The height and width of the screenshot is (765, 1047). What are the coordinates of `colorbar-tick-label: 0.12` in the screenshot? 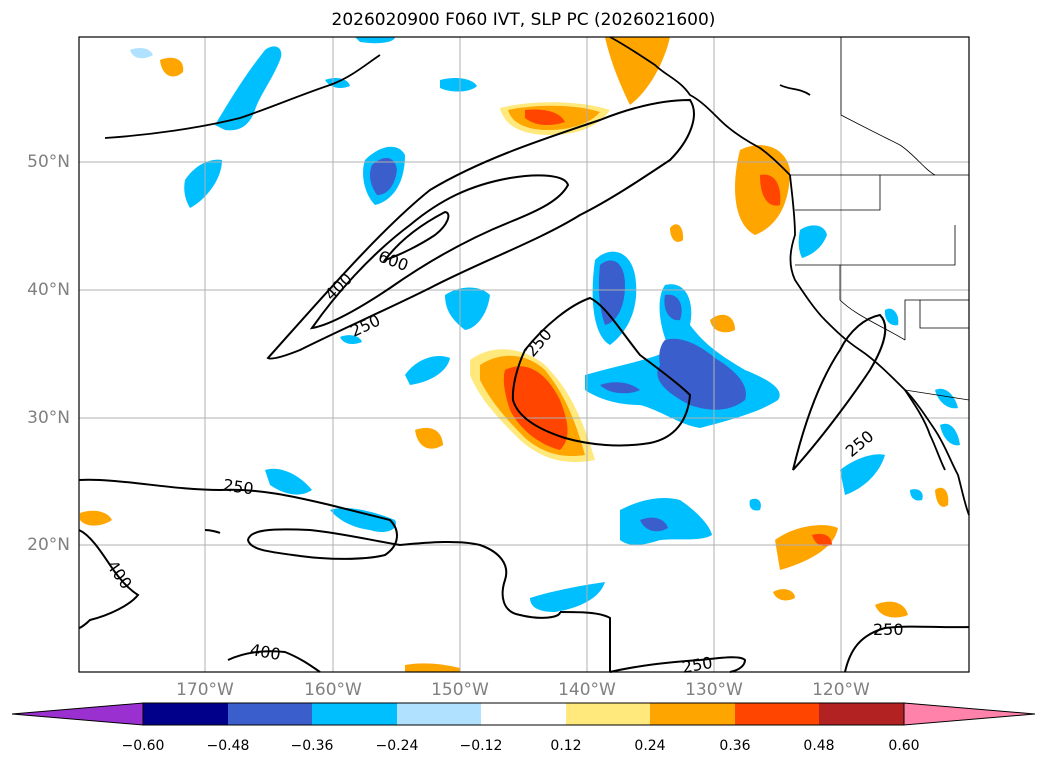 It's located at (566, 746).